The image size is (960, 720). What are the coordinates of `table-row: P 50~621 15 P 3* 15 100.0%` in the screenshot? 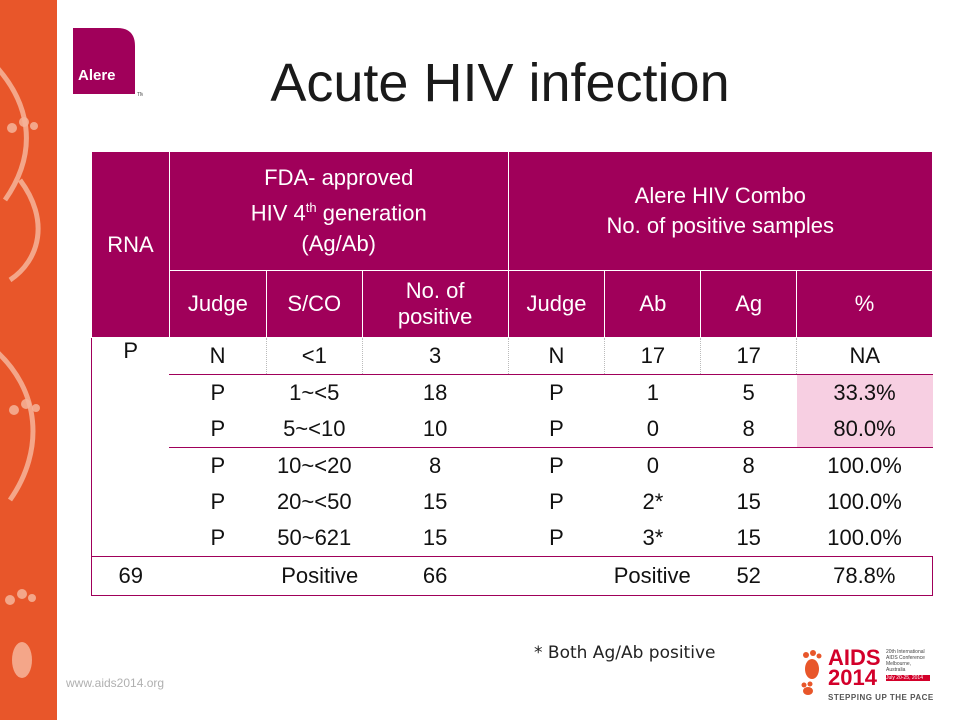 It's located at (512, 538).